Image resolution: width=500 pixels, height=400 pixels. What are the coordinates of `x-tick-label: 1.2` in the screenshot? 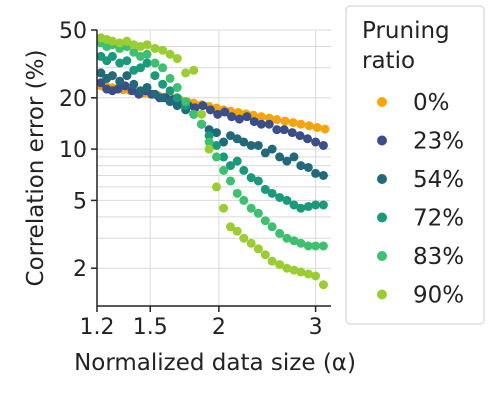 It's located at (97, 327).